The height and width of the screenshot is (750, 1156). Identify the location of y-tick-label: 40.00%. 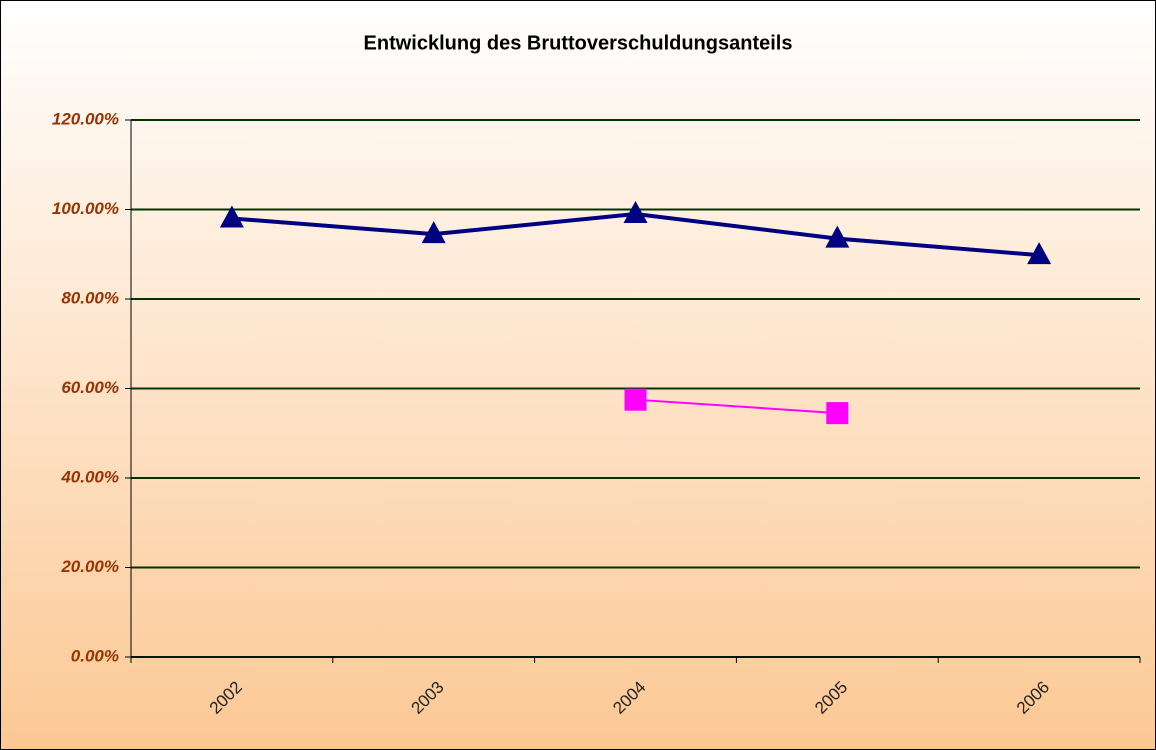
(89, 476).